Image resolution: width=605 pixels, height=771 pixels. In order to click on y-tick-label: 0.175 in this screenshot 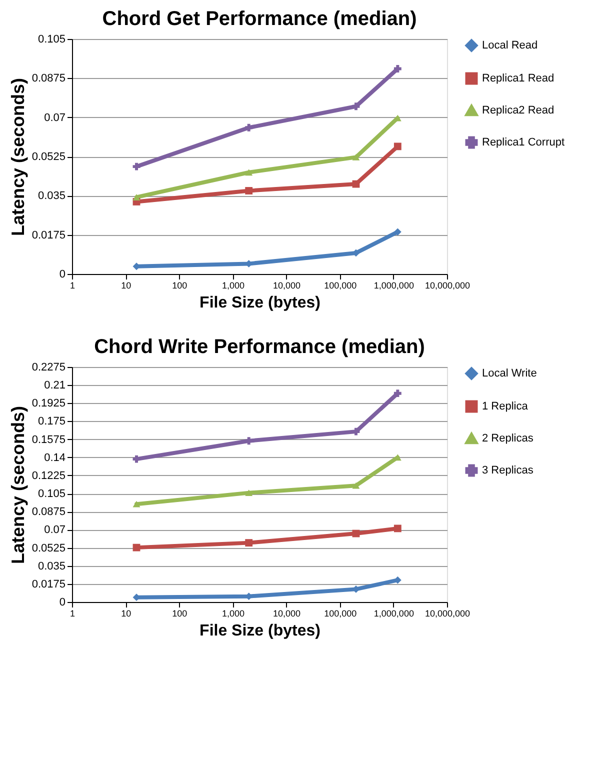, I will do `click(52, 422)`.